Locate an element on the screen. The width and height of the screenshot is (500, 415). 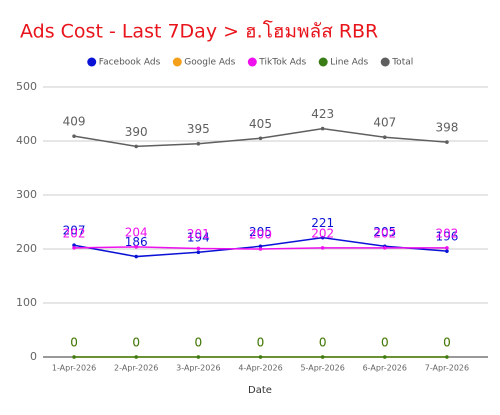
data-label: 186 is located at coordinates (136, 242).